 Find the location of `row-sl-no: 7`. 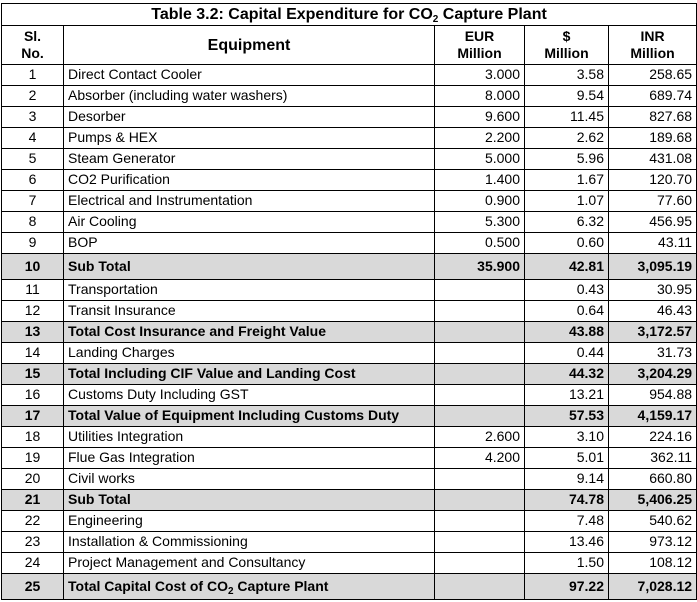

row-sl-no: 7 is located at coordinates (32, 200).